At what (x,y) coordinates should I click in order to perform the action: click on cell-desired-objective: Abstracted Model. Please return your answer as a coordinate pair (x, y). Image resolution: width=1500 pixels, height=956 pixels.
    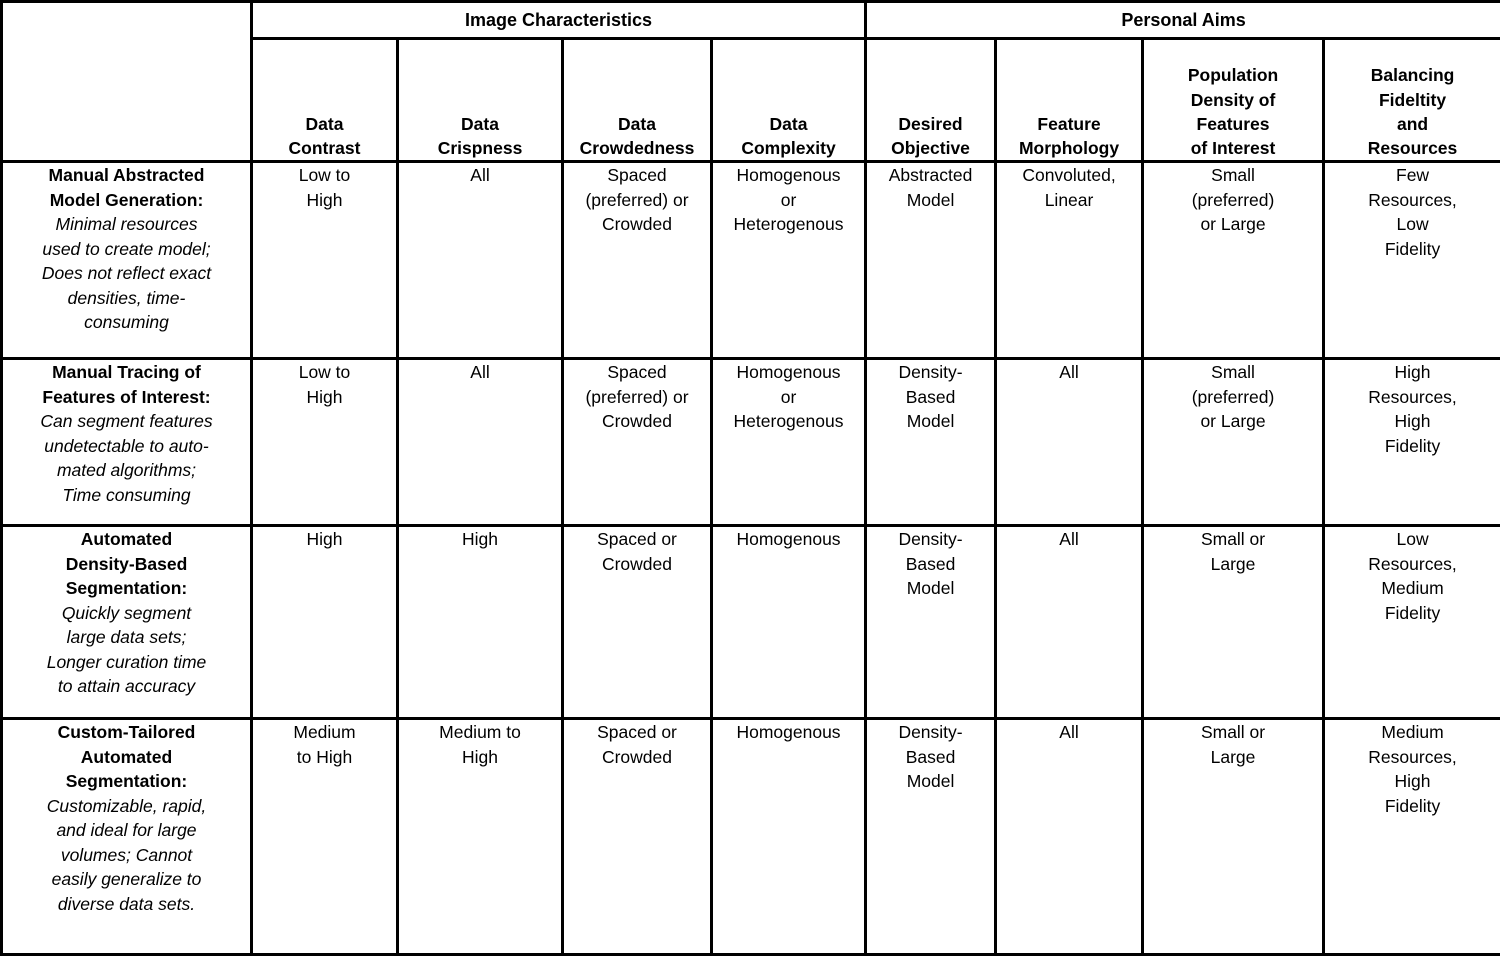
    Looking at the image, I should click on (931, 260).